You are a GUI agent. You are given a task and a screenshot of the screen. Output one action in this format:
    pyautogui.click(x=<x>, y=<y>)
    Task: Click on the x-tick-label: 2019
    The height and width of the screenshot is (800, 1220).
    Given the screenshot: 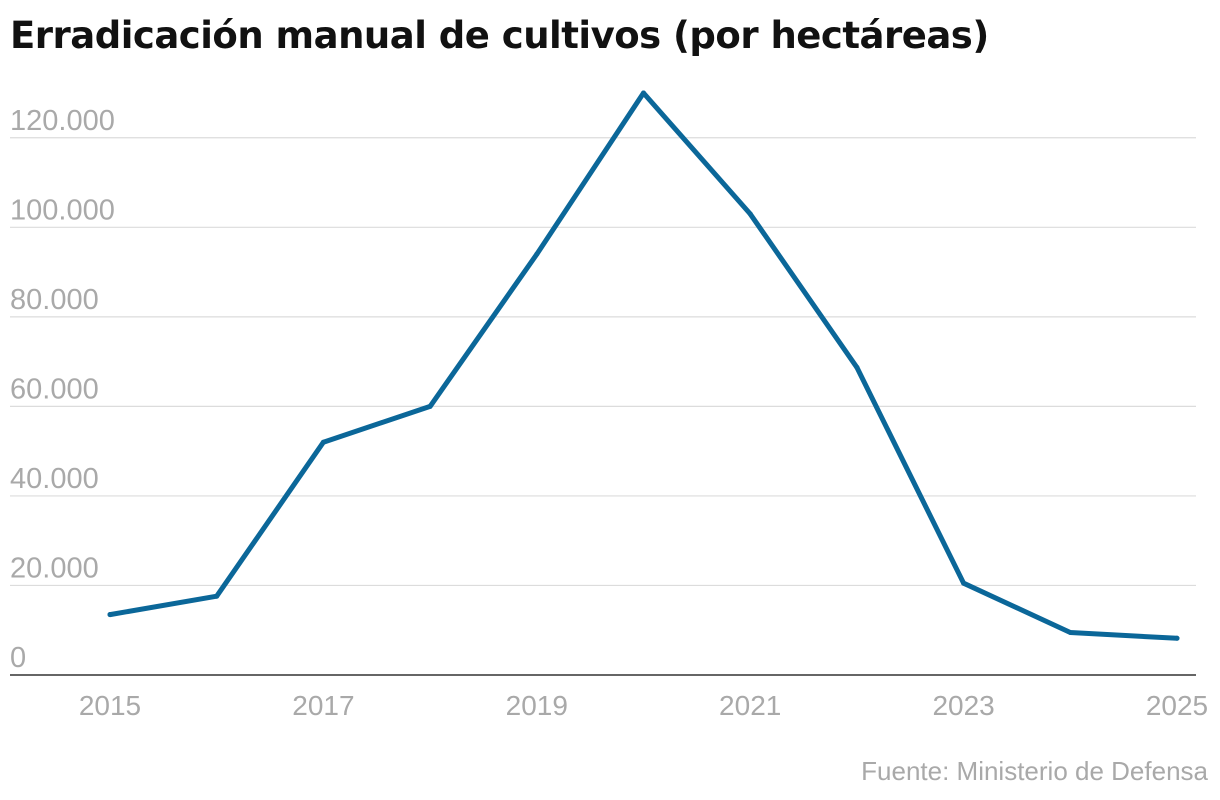 What is the action you would take?
    pyautogui.click(x=537, y=705)
    